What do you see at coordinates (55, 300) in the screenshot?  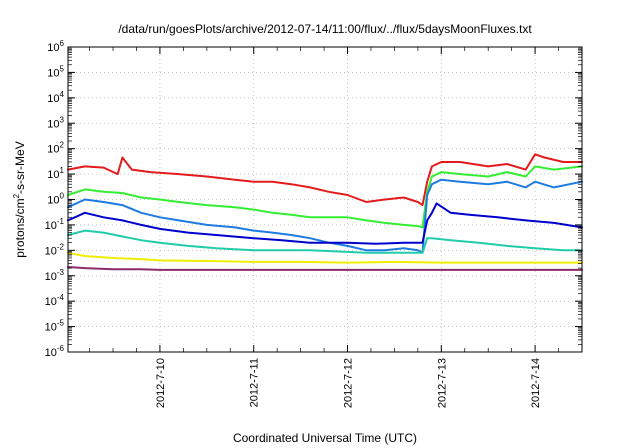 I see `y-tick-label: 10⁻⁴` at bounding box center [55, 300].